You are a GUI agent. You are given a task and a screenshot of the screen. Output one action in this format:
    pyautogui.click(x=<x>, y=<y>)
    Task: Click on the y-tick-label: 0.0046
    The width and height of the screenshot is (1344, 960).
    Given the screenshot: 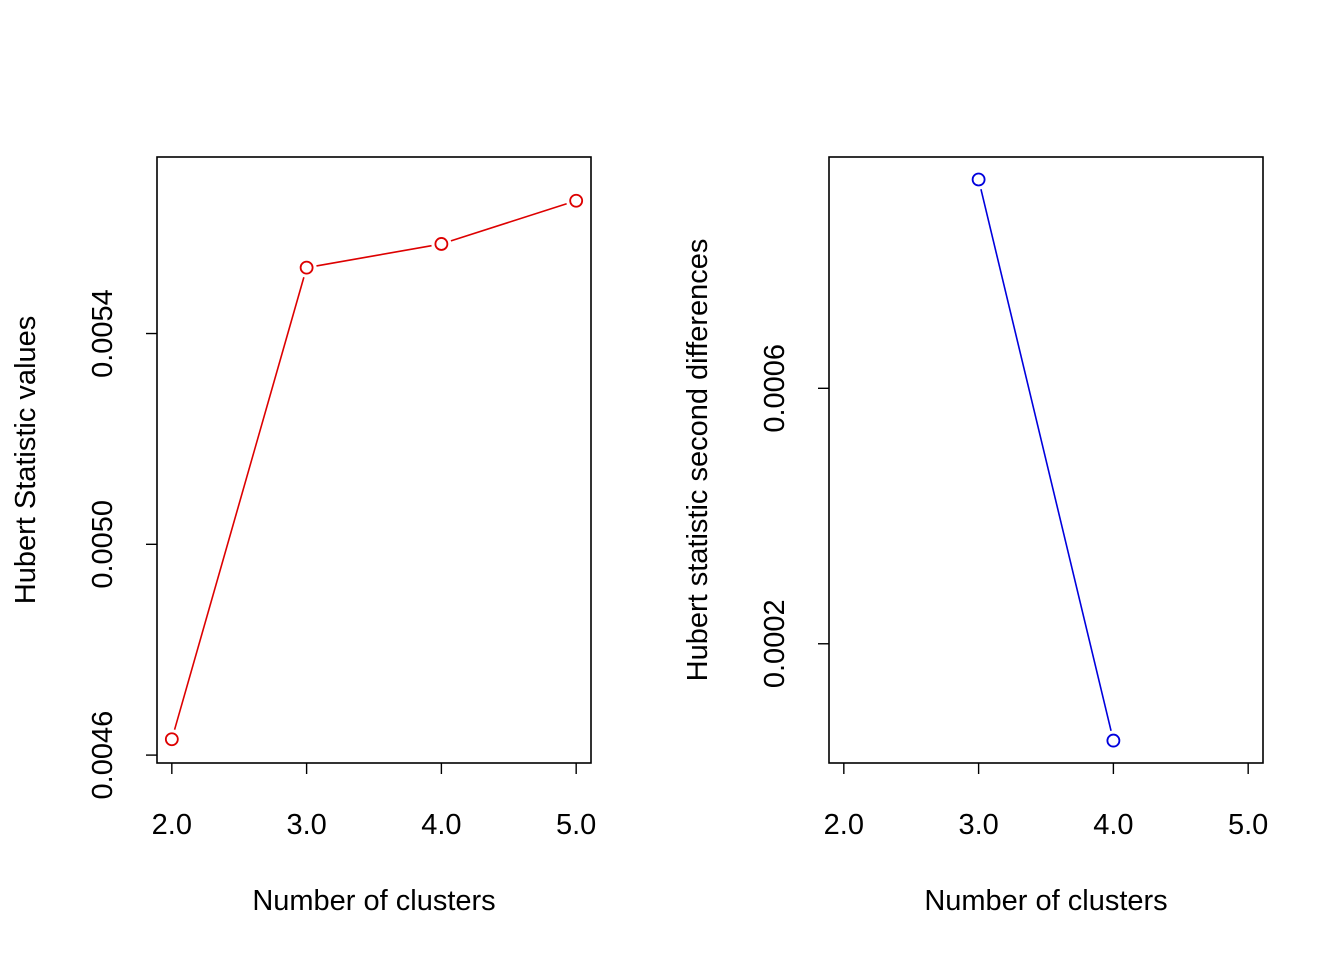 What is the action you would take?
    pyautogui.click(x=103, y=755)
    